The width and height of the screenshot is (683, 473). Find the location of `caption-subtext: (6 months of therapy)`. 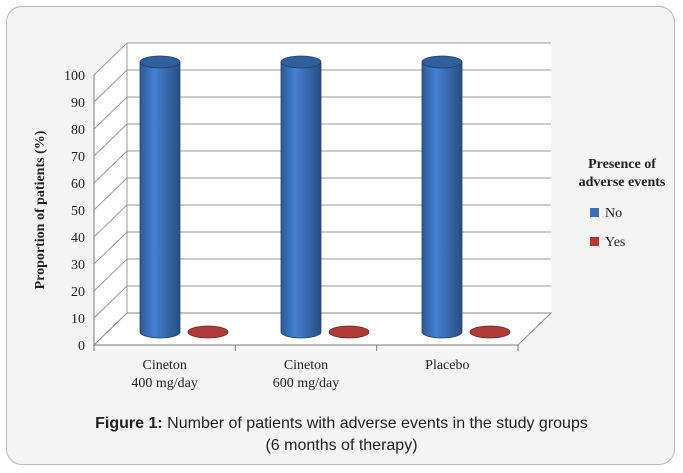

caption-subtext: (6 months of therapy) is located at coordinates (341, 445).